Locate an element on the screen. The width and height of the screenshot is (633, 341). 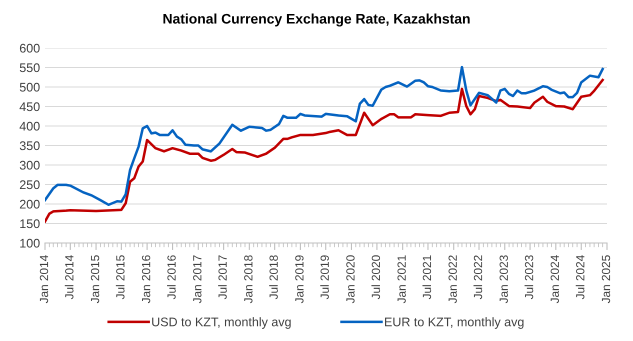
x-tick-label: Jan 2022 is located at coordinates (452, 279).